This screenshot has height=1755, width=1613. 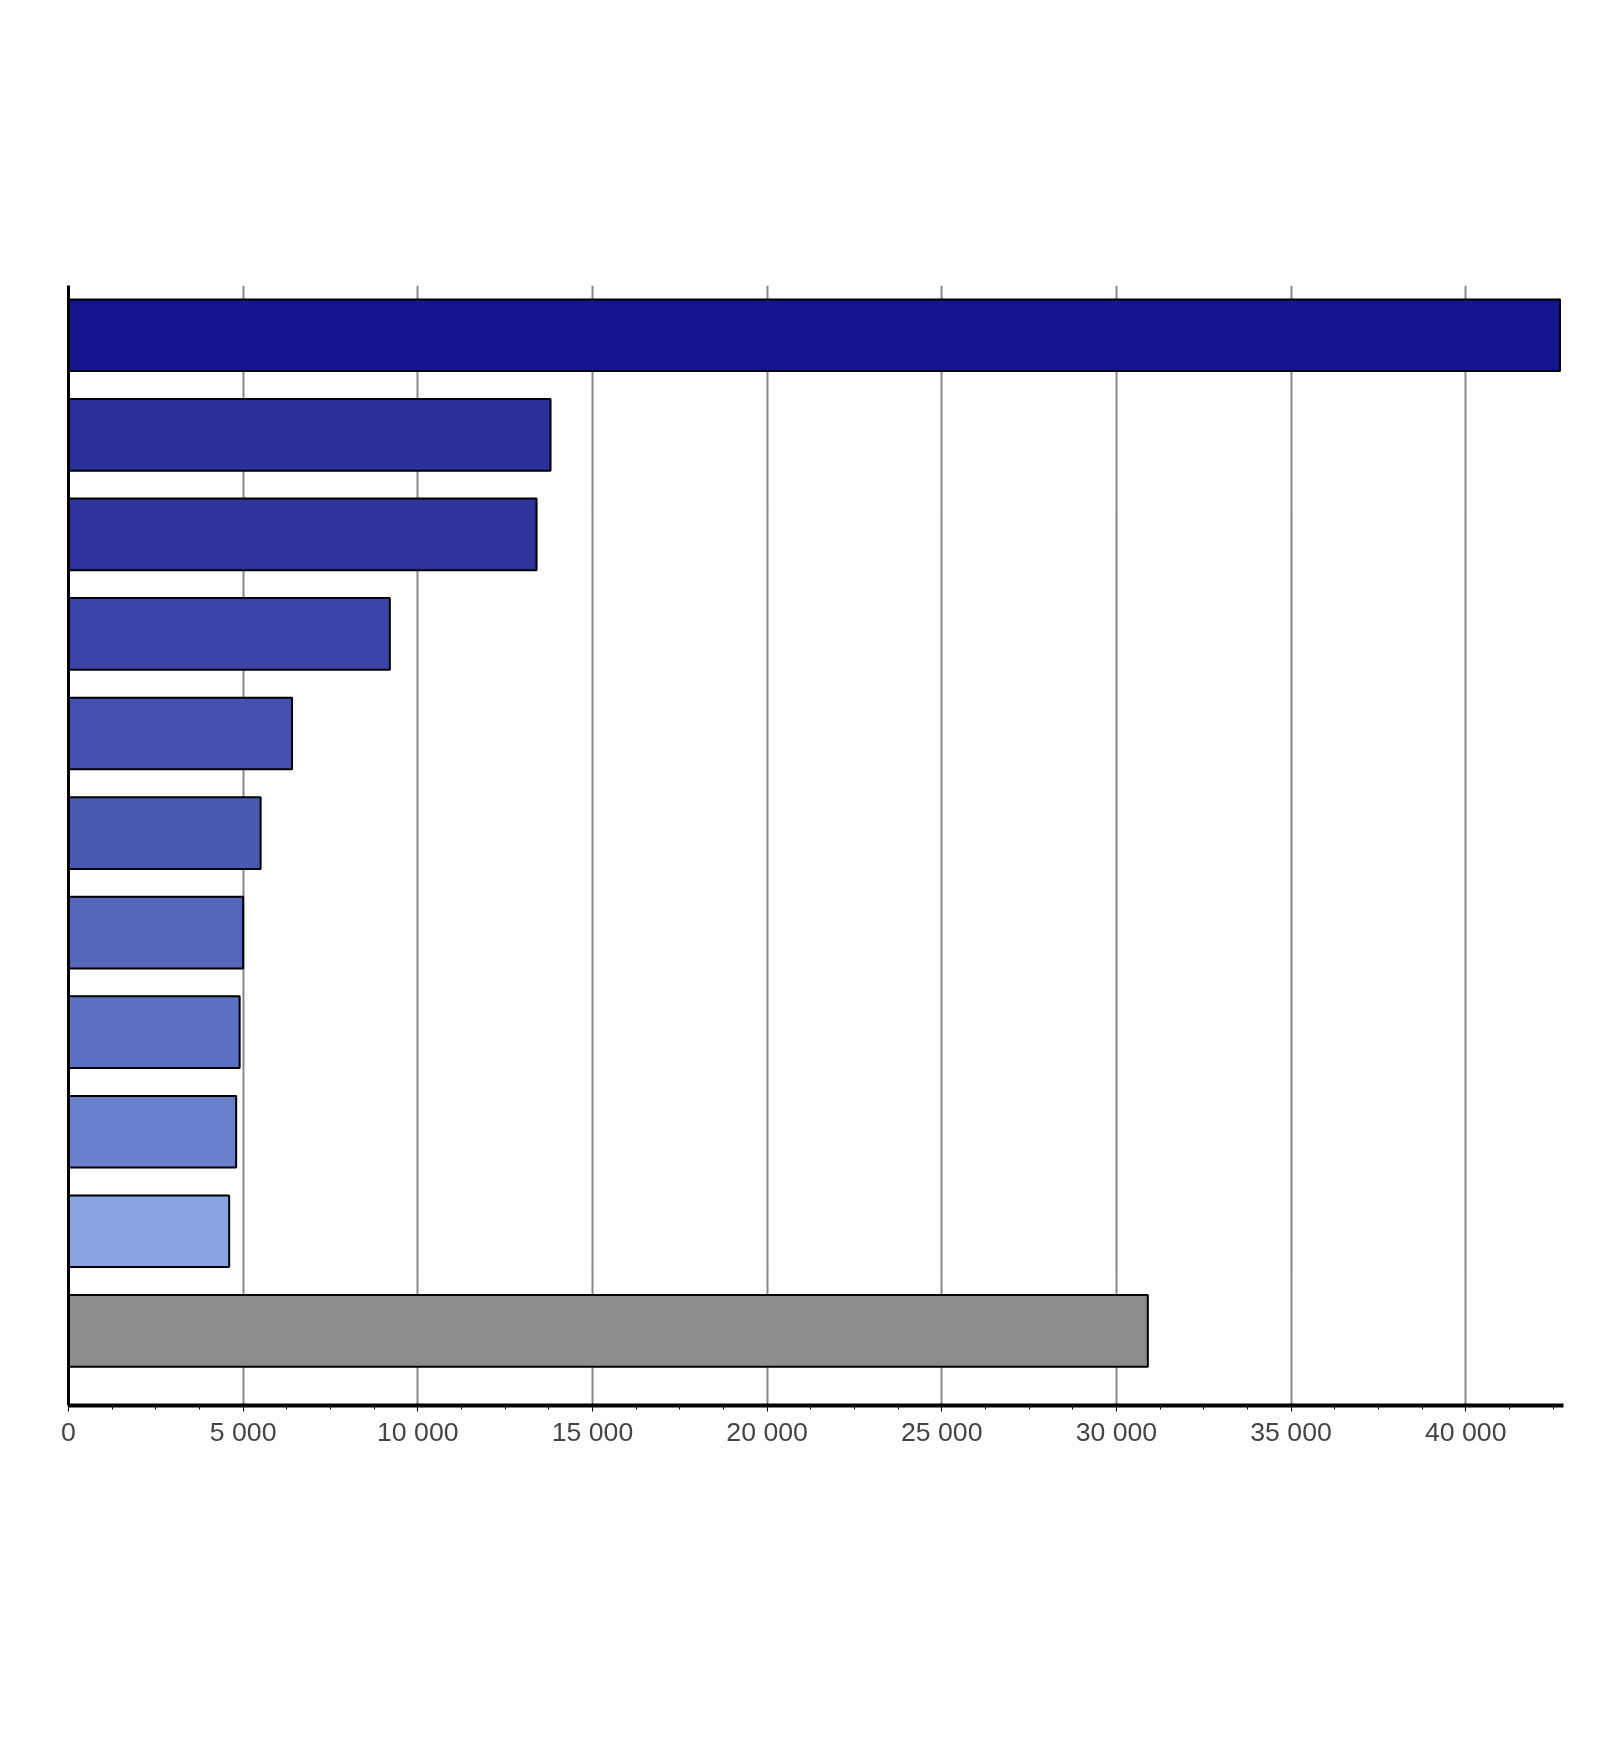 I want to click on x-tick-label: 35 000, so click(x=1291, y=1431).